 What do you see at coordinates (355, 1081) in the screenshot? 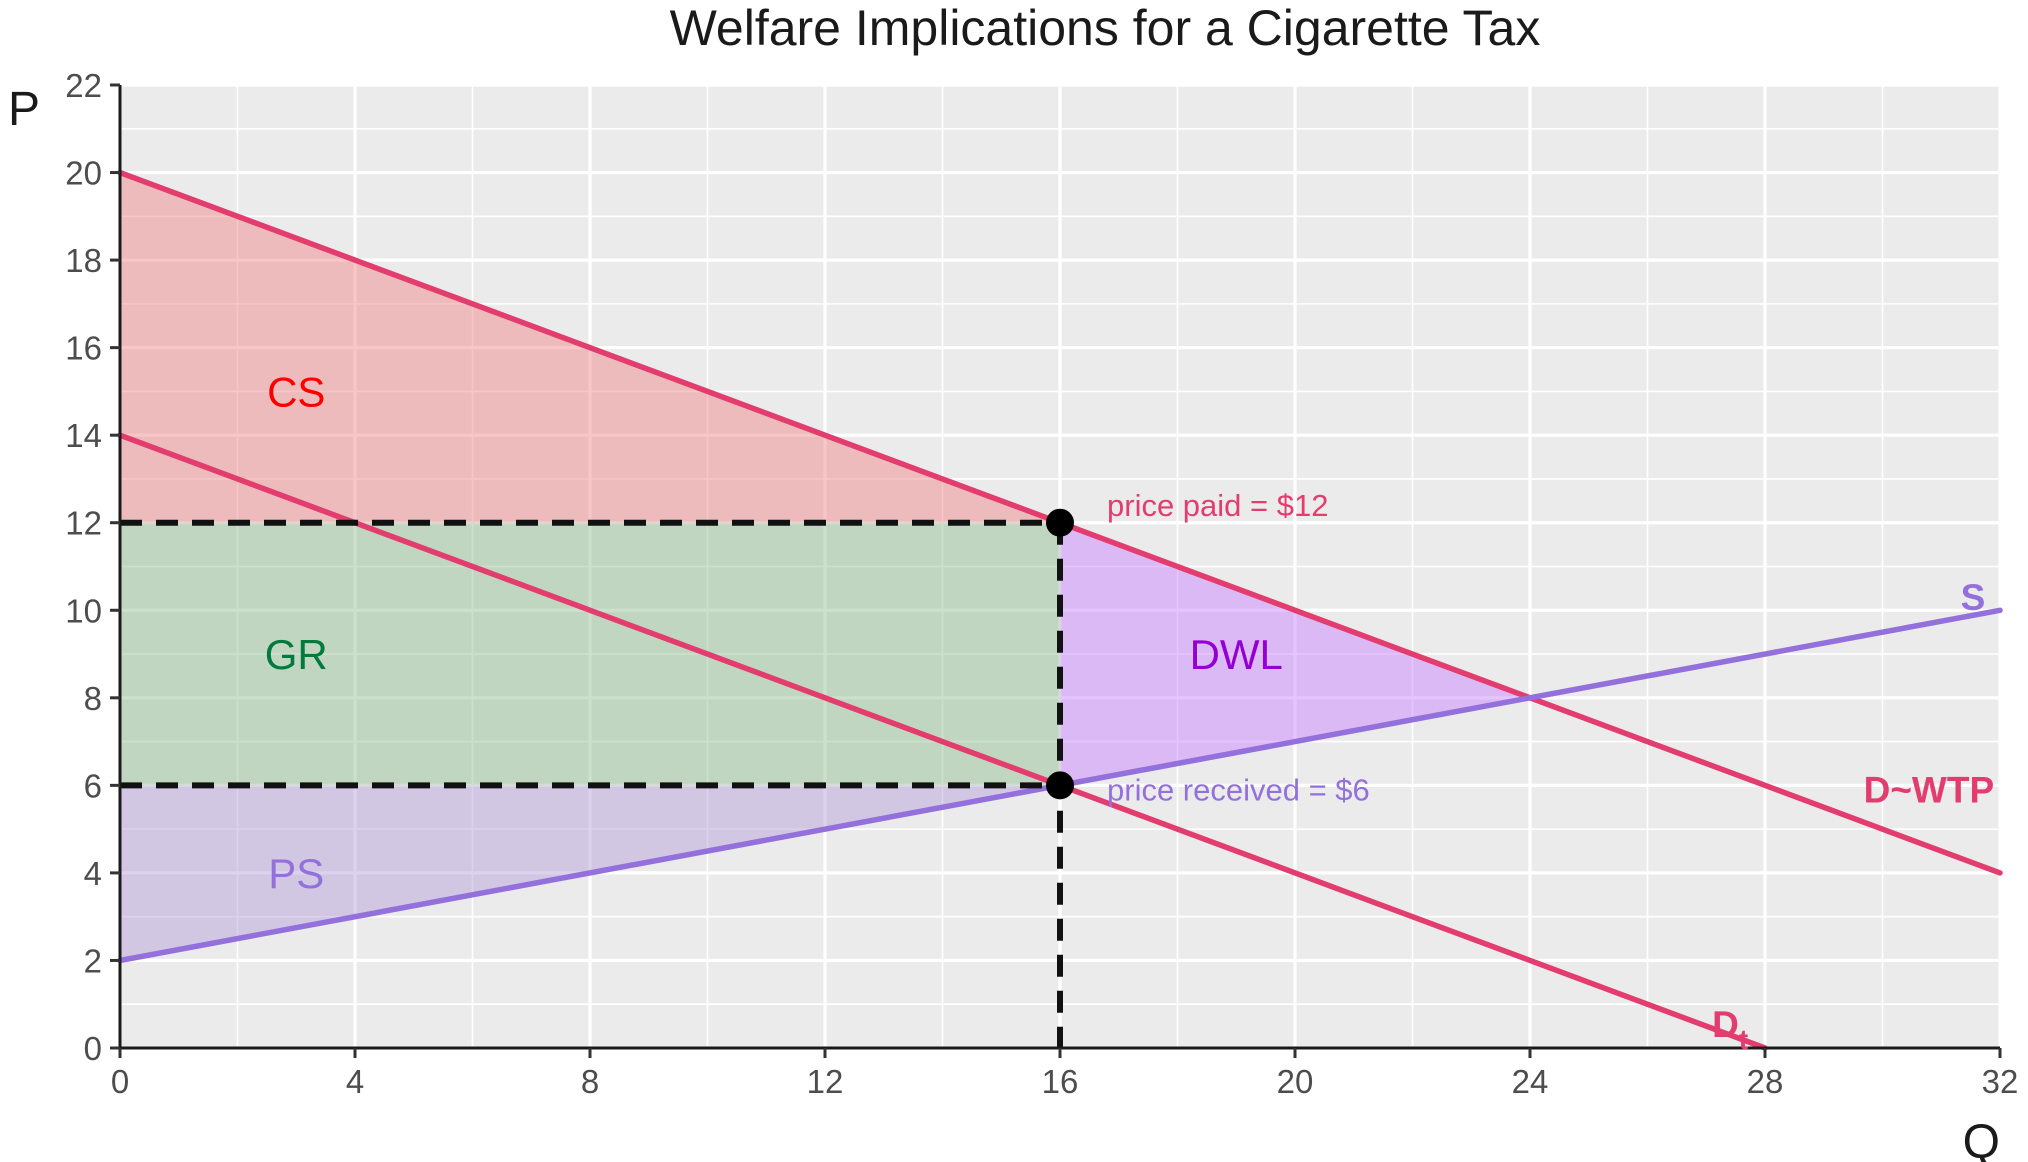
I see `x-tick-label: 4` at bounding box center [355, 1081].